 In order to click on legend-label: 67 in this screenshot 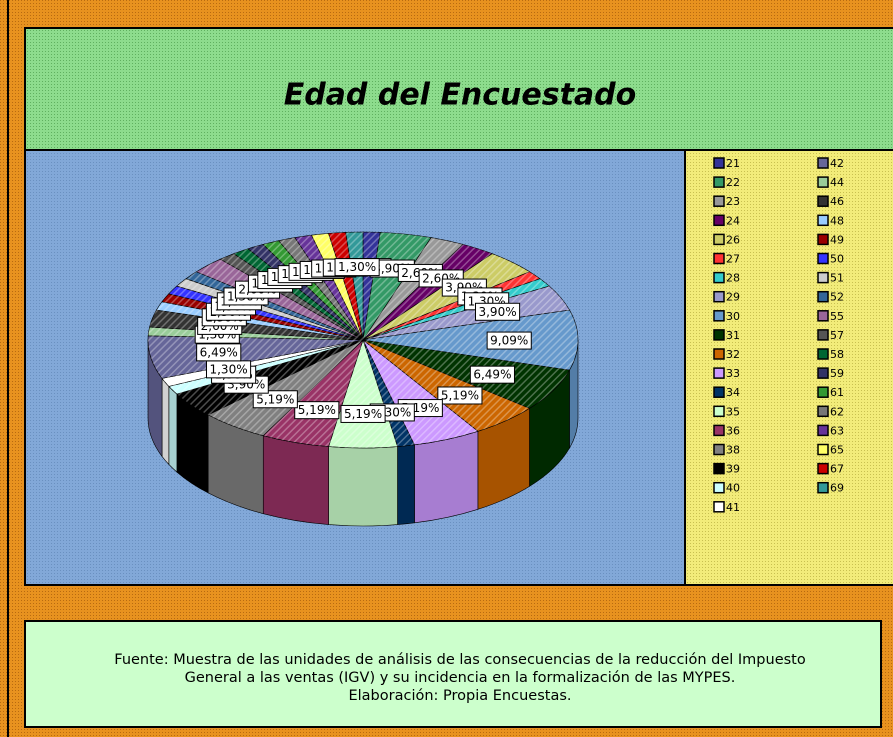, I will do `click(837, 469)`.